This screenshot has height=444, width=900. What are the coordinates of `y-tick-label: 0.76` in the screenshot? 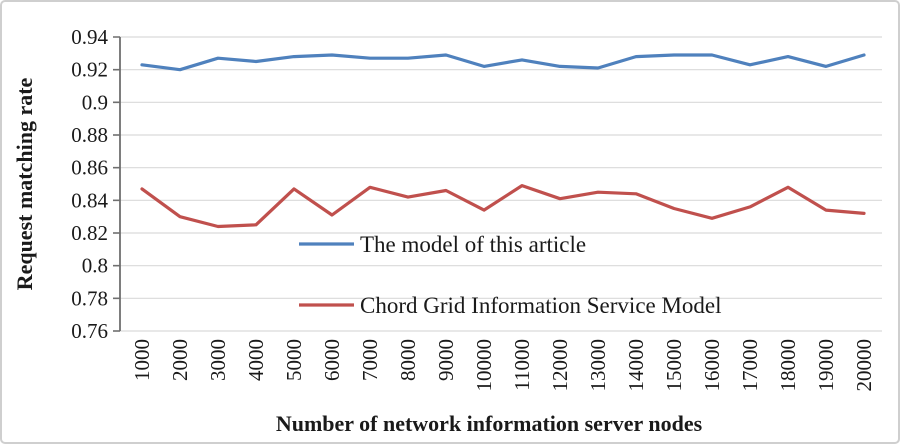 It's located at (89, 331).